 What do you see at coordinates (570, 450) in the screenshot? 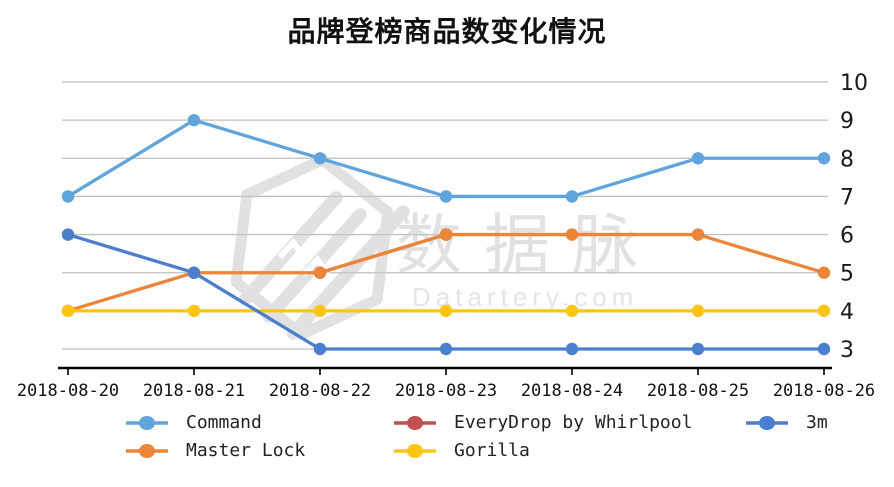
I see `legend-item-gorilla: Gorilla` at bounding box center [570, 450].